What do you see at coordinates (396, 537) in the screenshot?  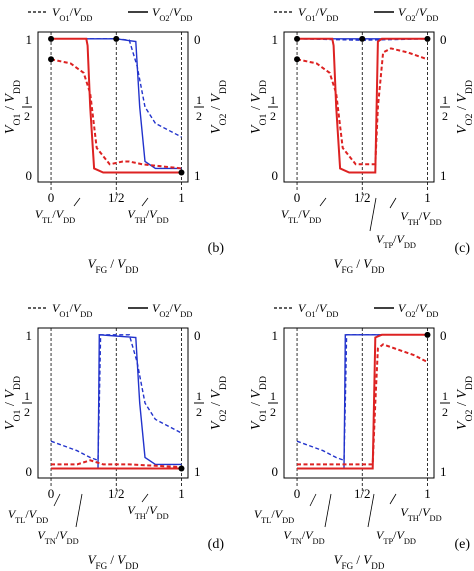 I see `marker-label-2: VTP/VDD` at bounding box center [396, 537].